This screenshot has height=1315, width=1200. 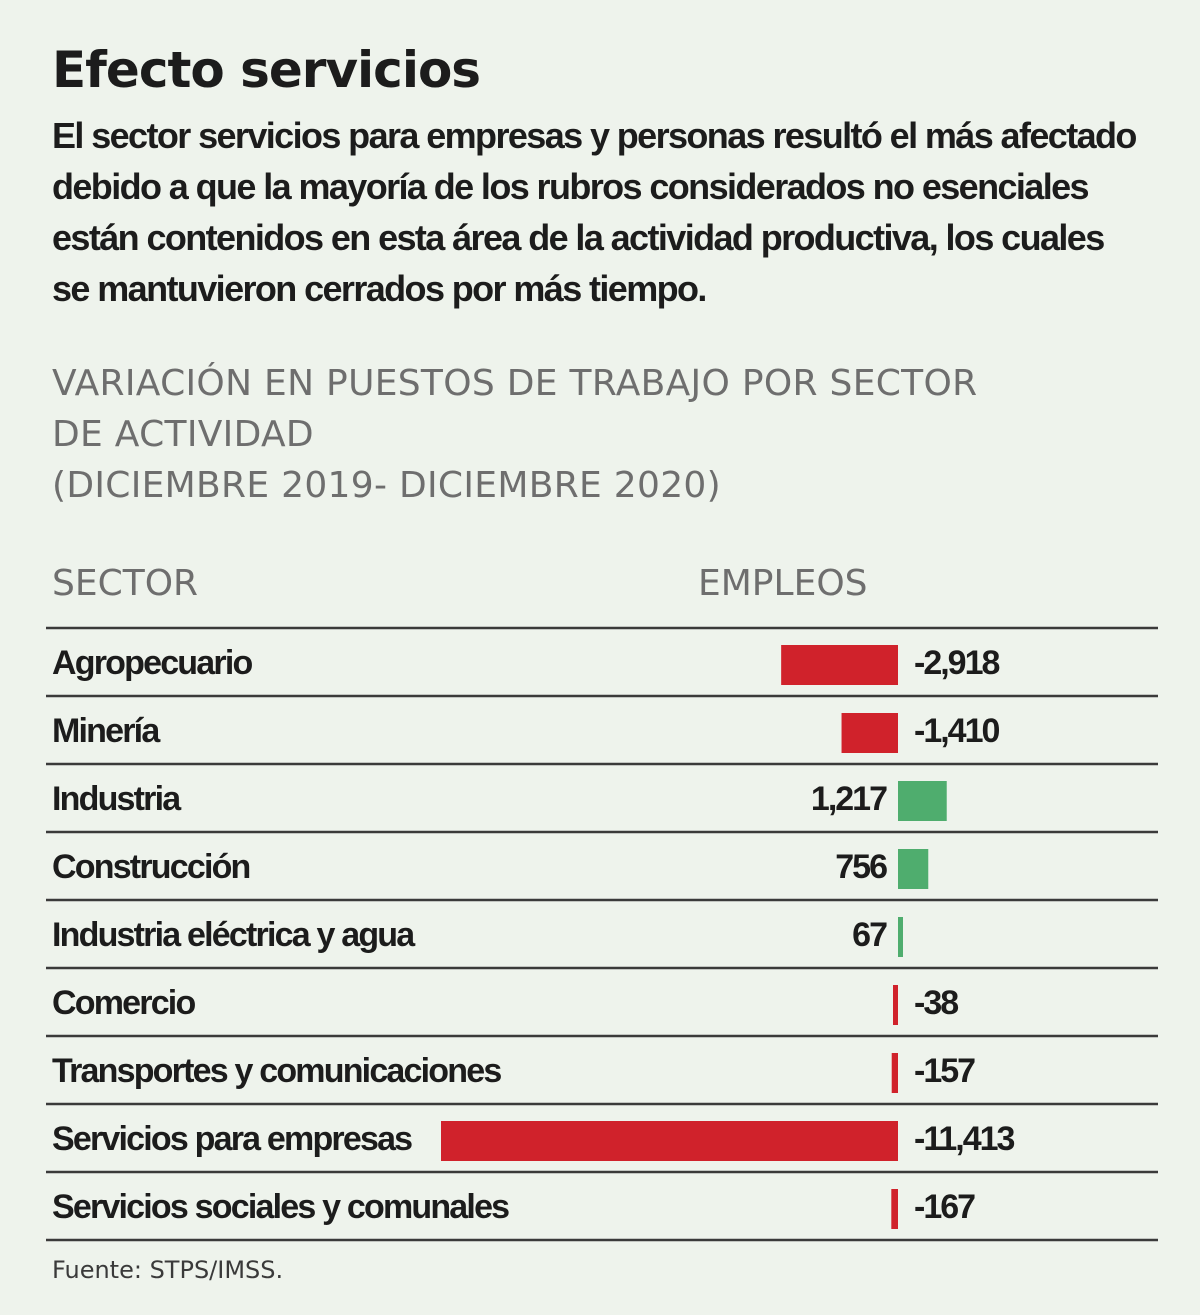 I want to click on value-label: -167, so click(x=944, y=1207).